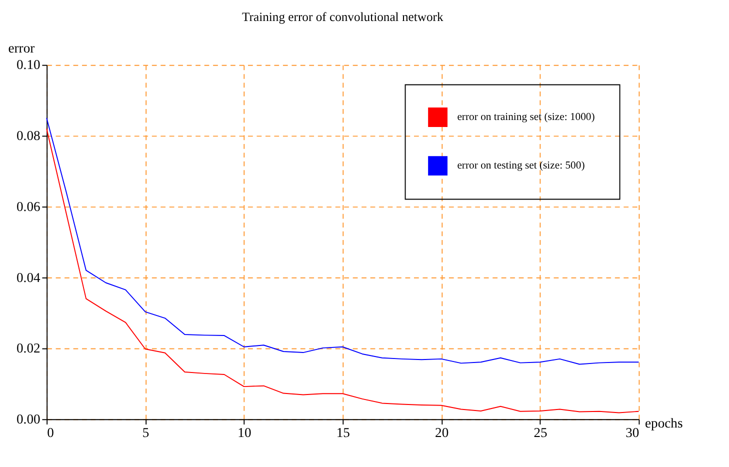  I want to click on x-tick-label: 25, so click(541, 432).